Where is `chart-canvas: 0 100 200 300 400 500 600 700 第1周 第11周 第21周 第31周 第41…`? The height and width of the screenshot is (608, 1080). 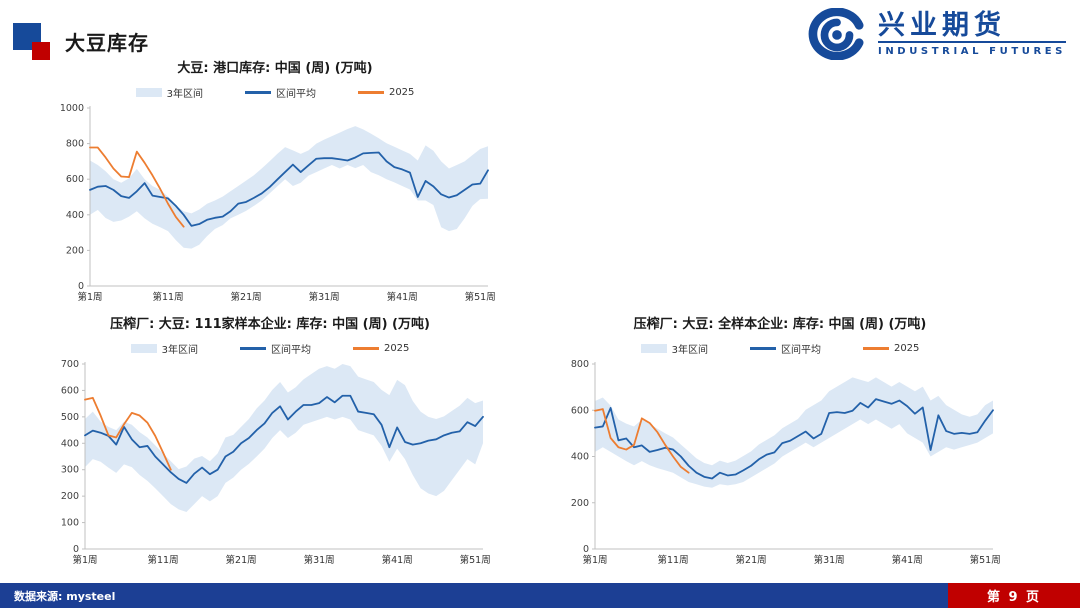 chart-canvas: 0 100 200 300 400 500 600 700 第1周 第11周 第21周 第31周 第41… is located at coordinates (276, 462).